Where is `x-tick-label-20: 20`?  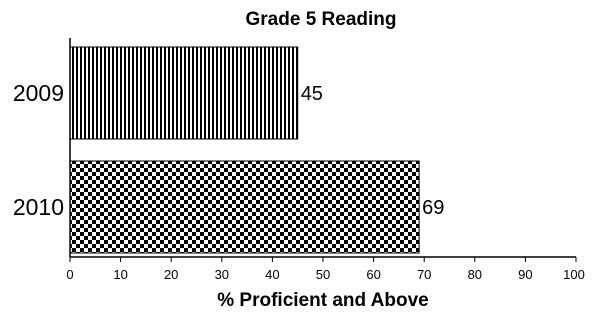 x-tick-label-20: 20 is located at coordinates (171, 274).